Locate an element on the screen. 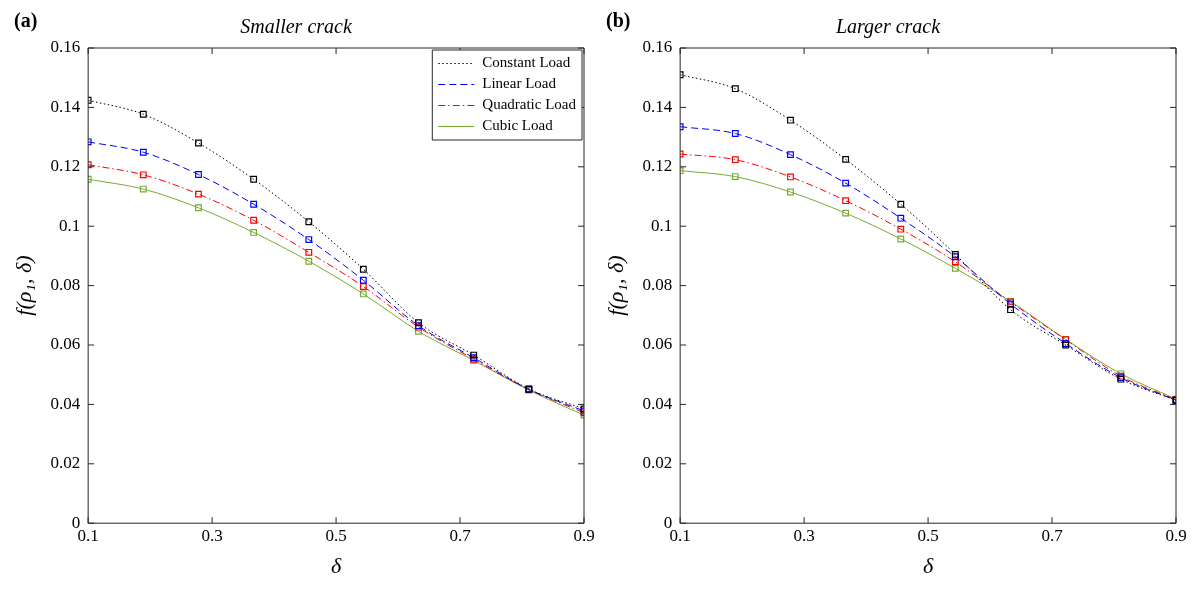 This screenshot has width=1199, height=598. text: (b) is located at coordinates (618, 21).